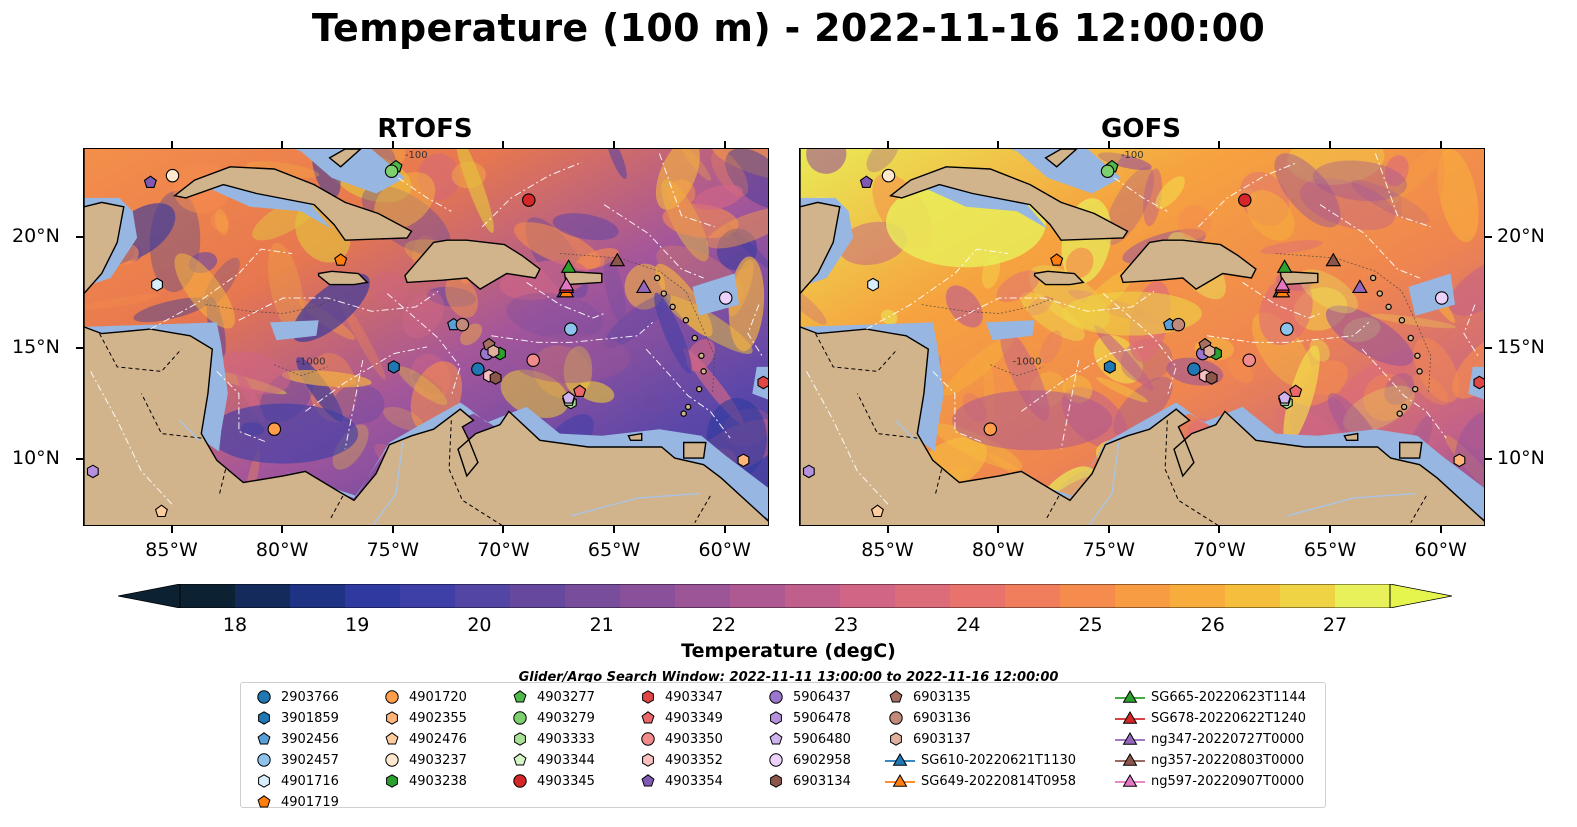 The width and height of the screenshot is (1577, 827). I want to click on legend-label: 6902958, so click(822, 760).